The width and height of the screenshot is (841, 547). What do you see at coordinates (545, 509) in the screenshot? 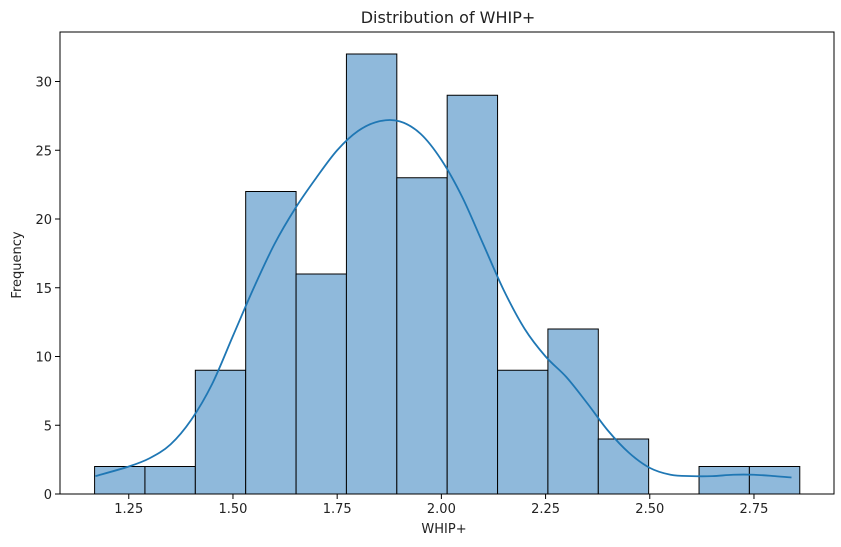
I see `x-tick-label: 2.25` at bounding box center [545, 509].